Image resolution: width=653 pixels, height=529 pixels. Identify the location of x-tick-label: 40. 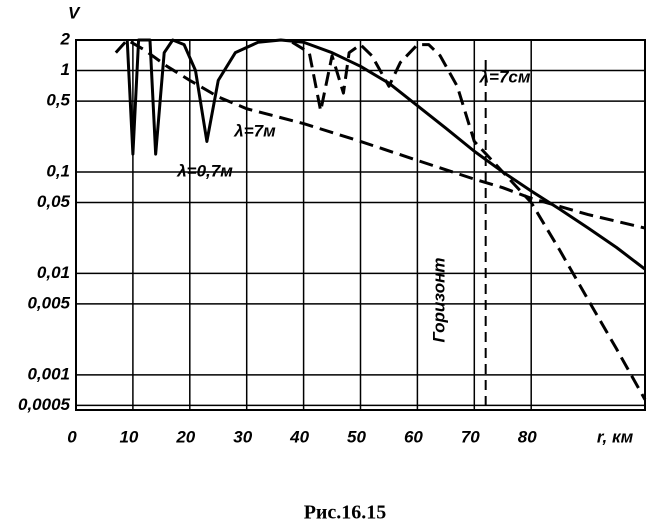
(299, 436).